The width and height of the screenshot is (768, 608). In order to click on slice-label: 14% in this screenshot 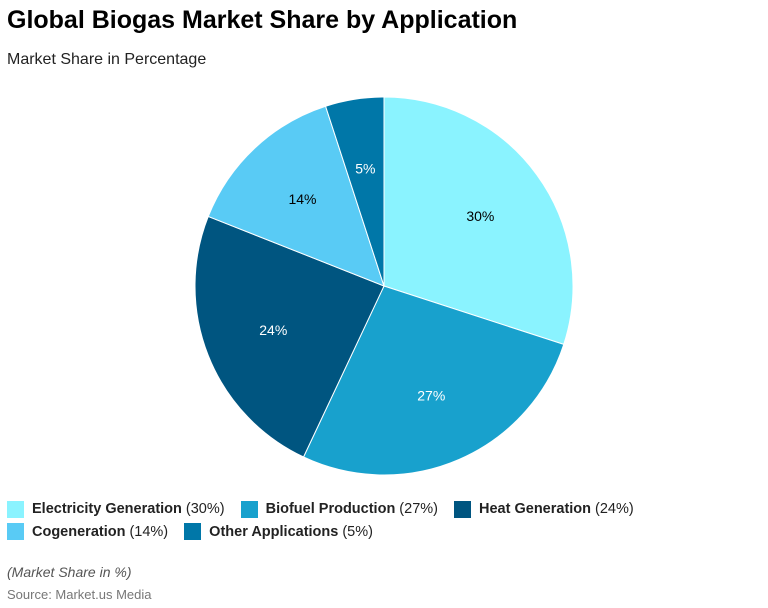, I will do `click(302, 199)`.